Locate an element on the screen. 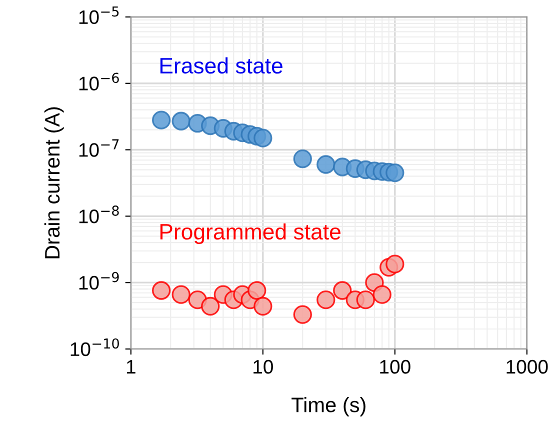 The image size is (550, 446). y-tick-label: 10$^{−8}$ is located at coordinates (99, 215).